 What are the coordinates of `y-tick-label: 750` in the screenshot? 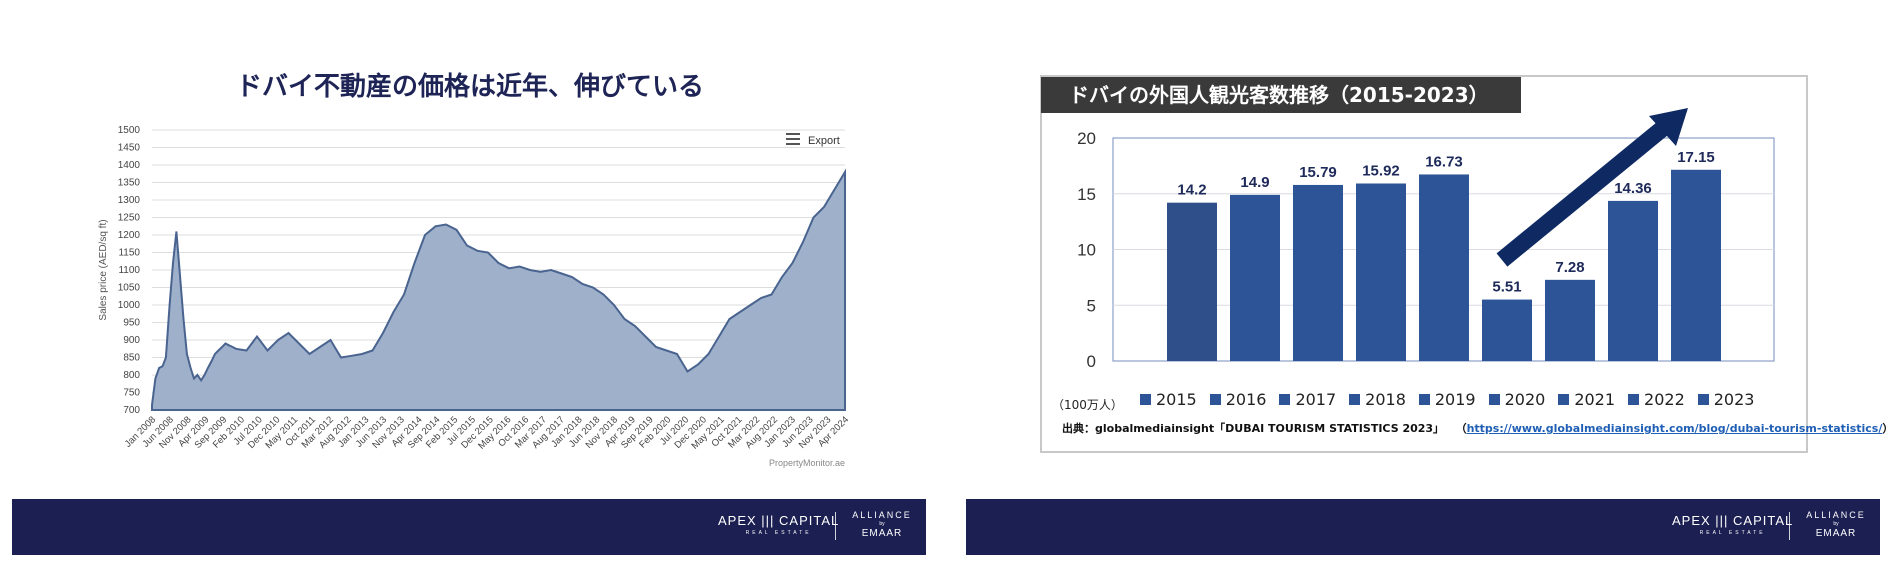 It's located at (131, 393).